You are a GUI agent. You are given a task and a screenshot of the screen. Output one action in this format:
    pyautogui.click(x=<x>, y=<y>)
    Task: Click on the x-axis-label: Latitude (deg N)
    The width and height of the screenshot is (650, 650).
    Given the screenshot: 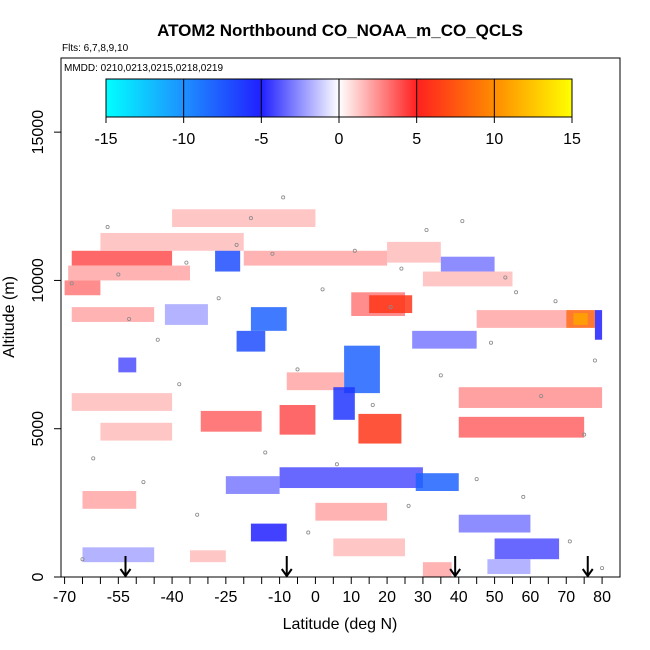 What is the action you would take?
    pyautogui.click(x=340, y=624)
    